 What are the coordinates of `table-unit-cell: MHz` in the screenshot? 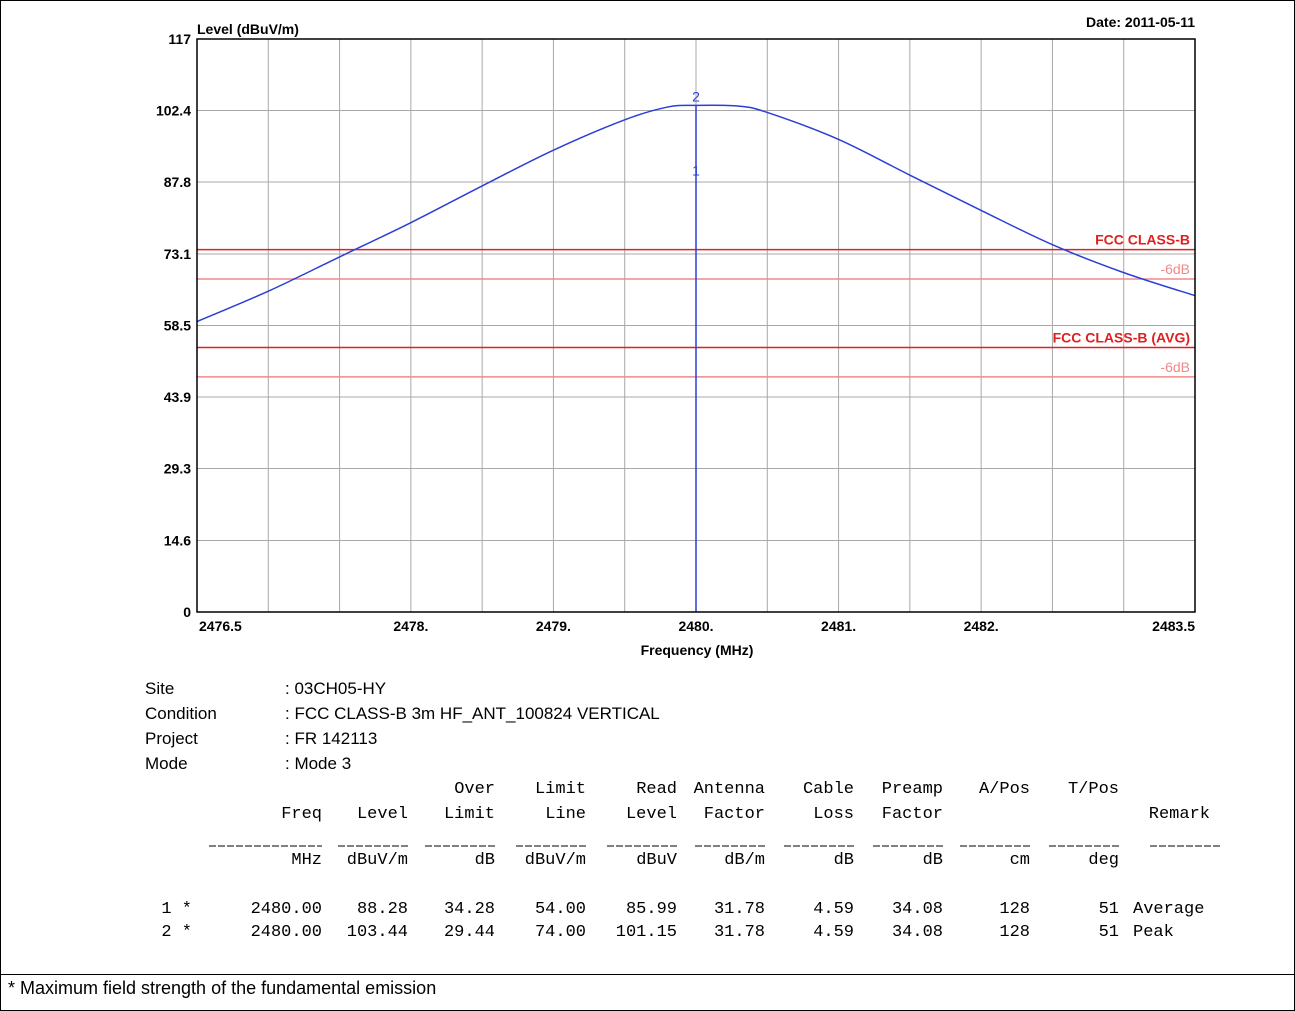 It's located at (306, 860).